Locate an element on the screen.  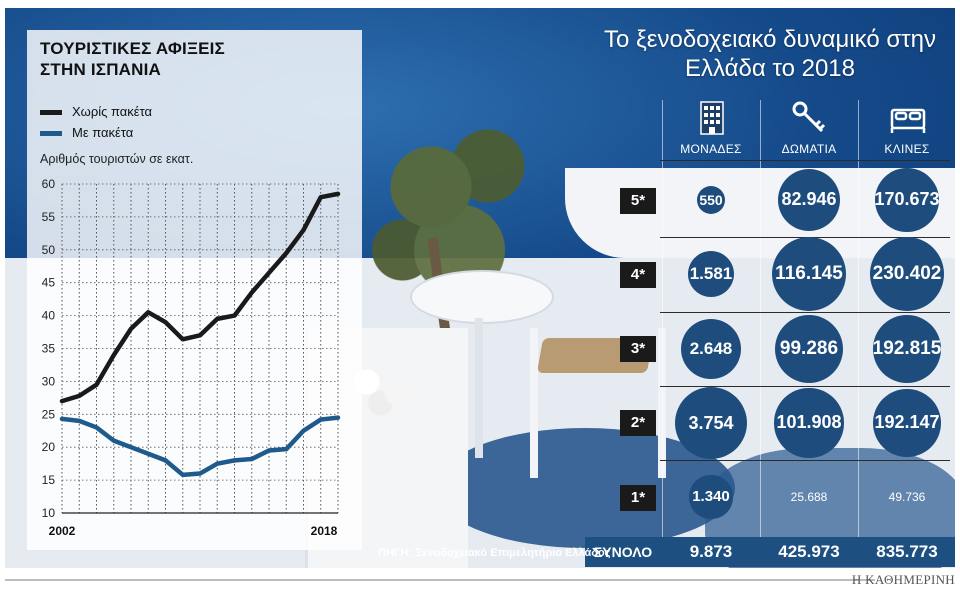
total-rooms: 425.973 is located at coordinates (809, 551).